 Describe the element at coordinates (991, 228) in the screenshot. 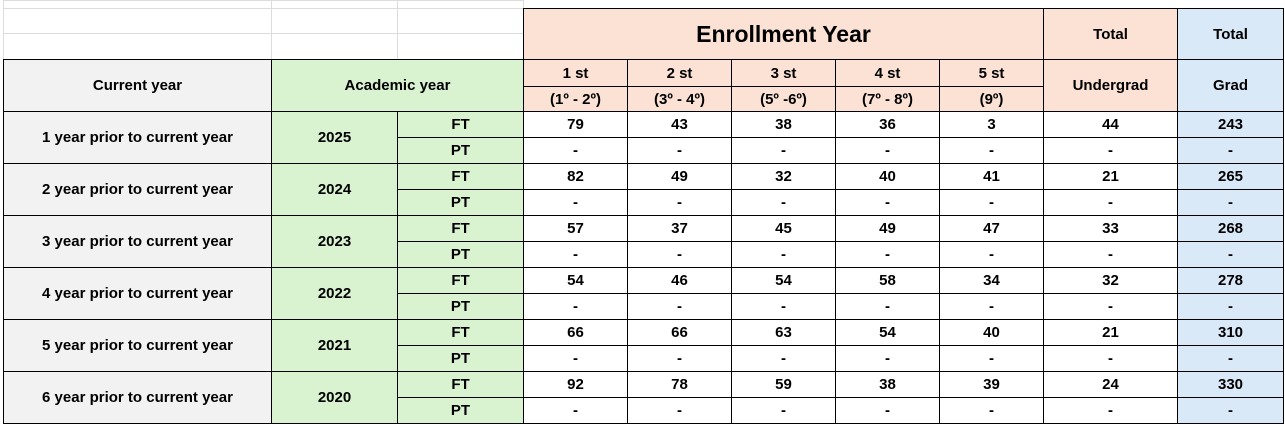

I see `value-cell: 47` at that location.